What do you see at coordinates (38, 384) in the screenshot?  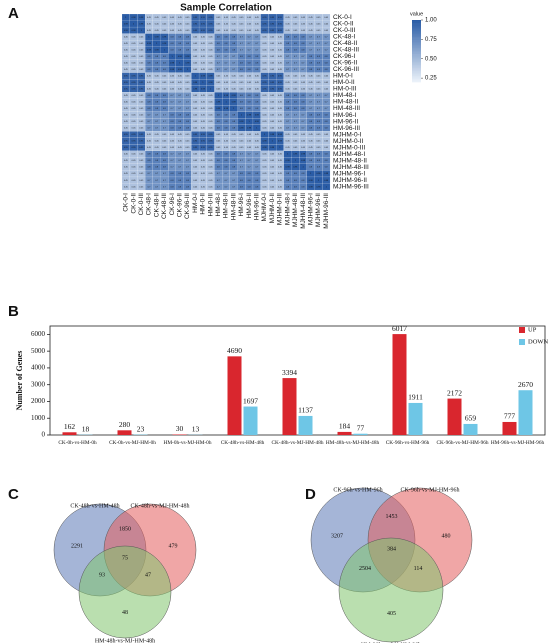 I see `y-tick-label: 3000` at bounding box center [38, 384].